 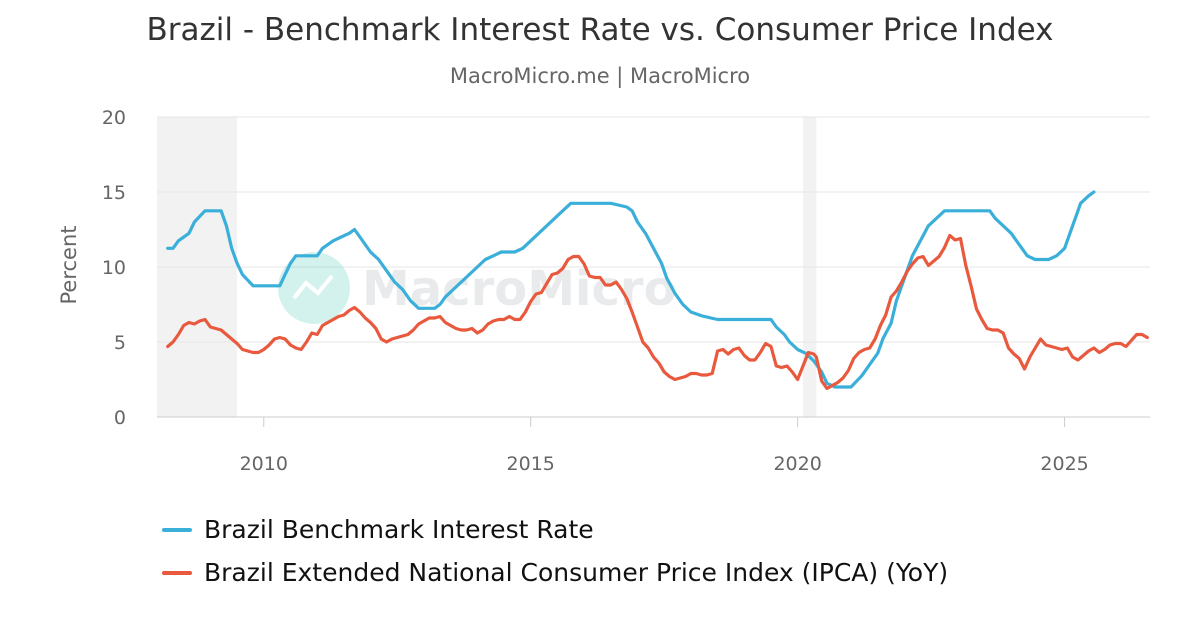 What do you see at coordinates (114, 268) in the screenshot?
I see `y-tick-label: 10` at bounding box center [114, 268].